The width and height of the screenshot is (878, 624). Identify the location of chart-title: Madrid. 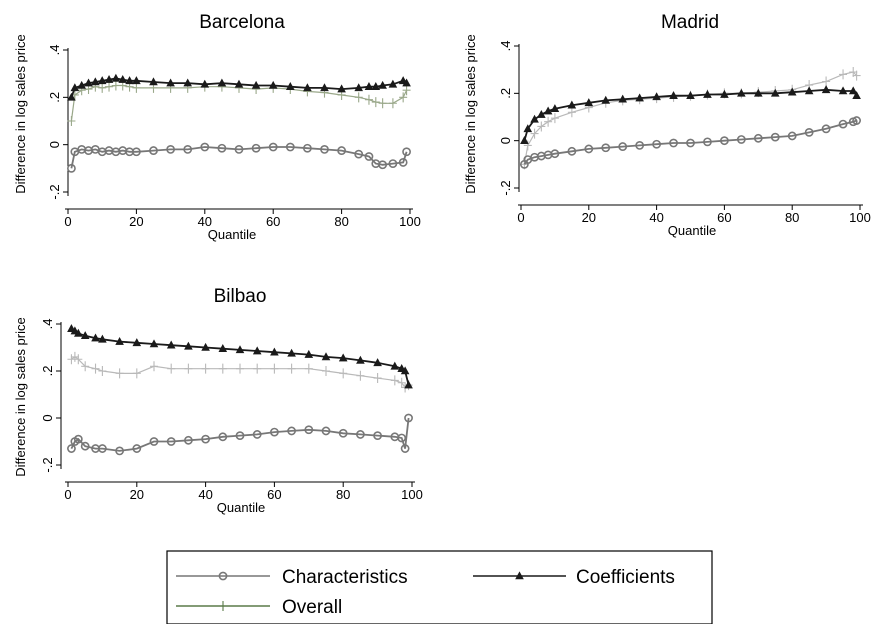
(690, 22).